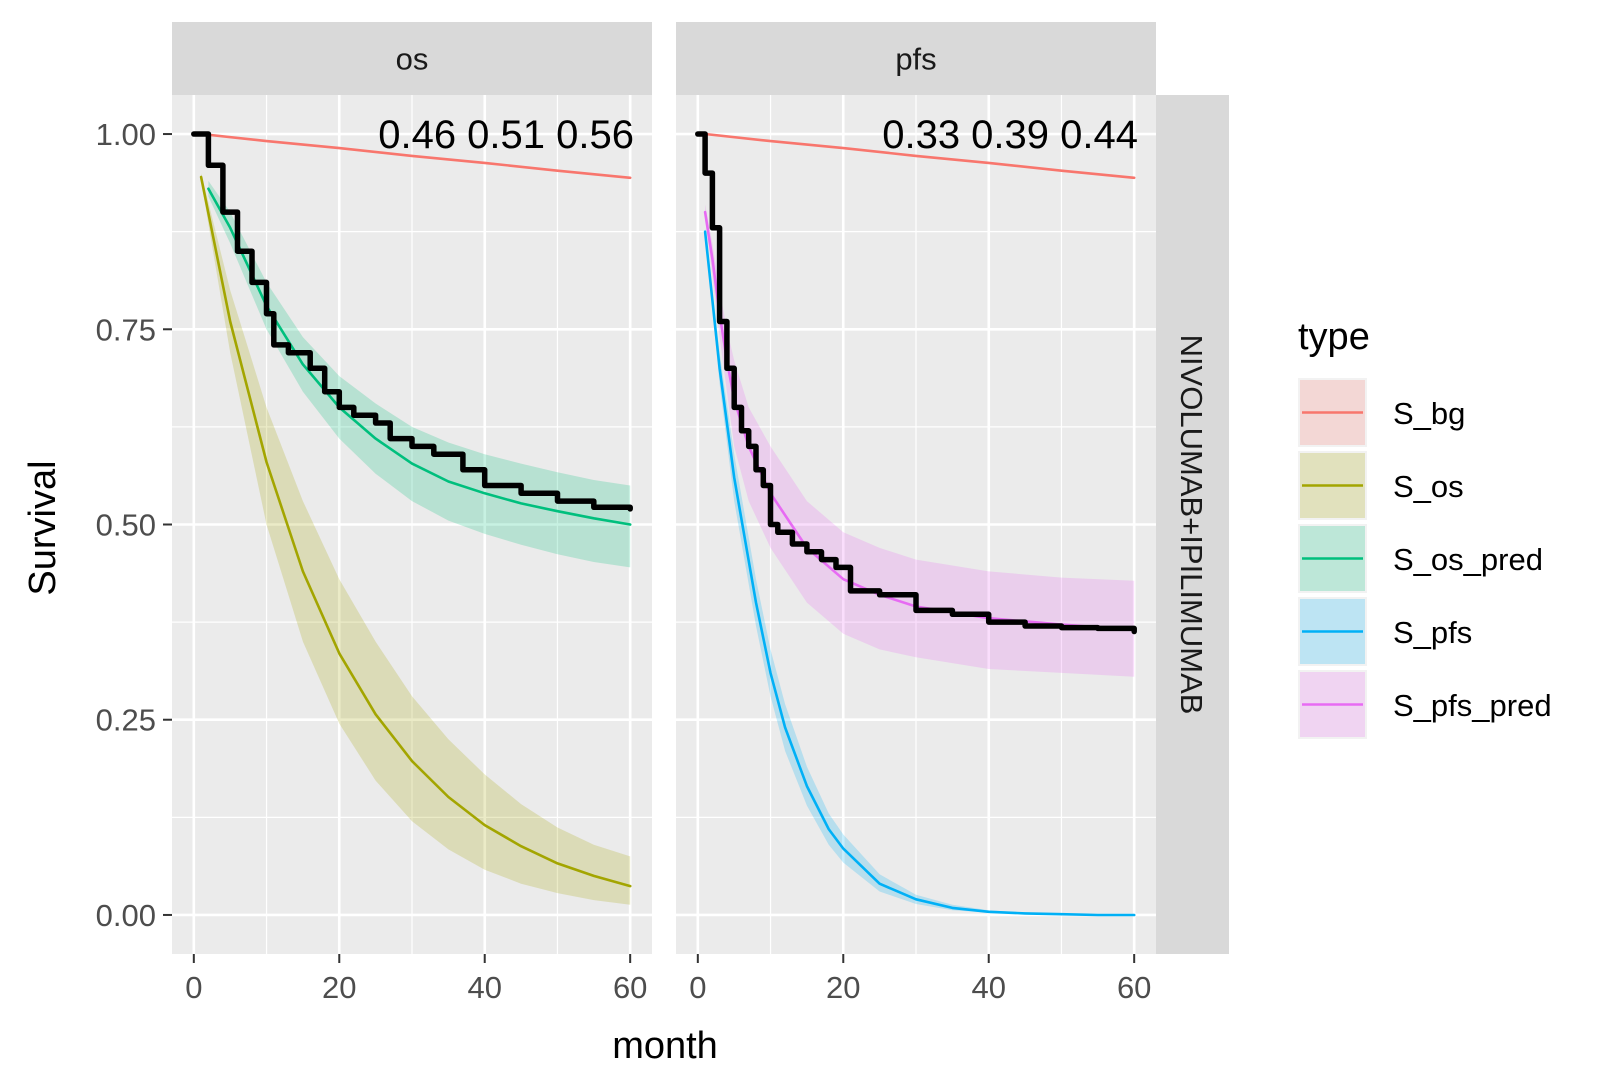  What do you see at coordinates (1428, 486) in the screenshot?
I see `legend-label: S_os` at bounding box center [1428, 486].